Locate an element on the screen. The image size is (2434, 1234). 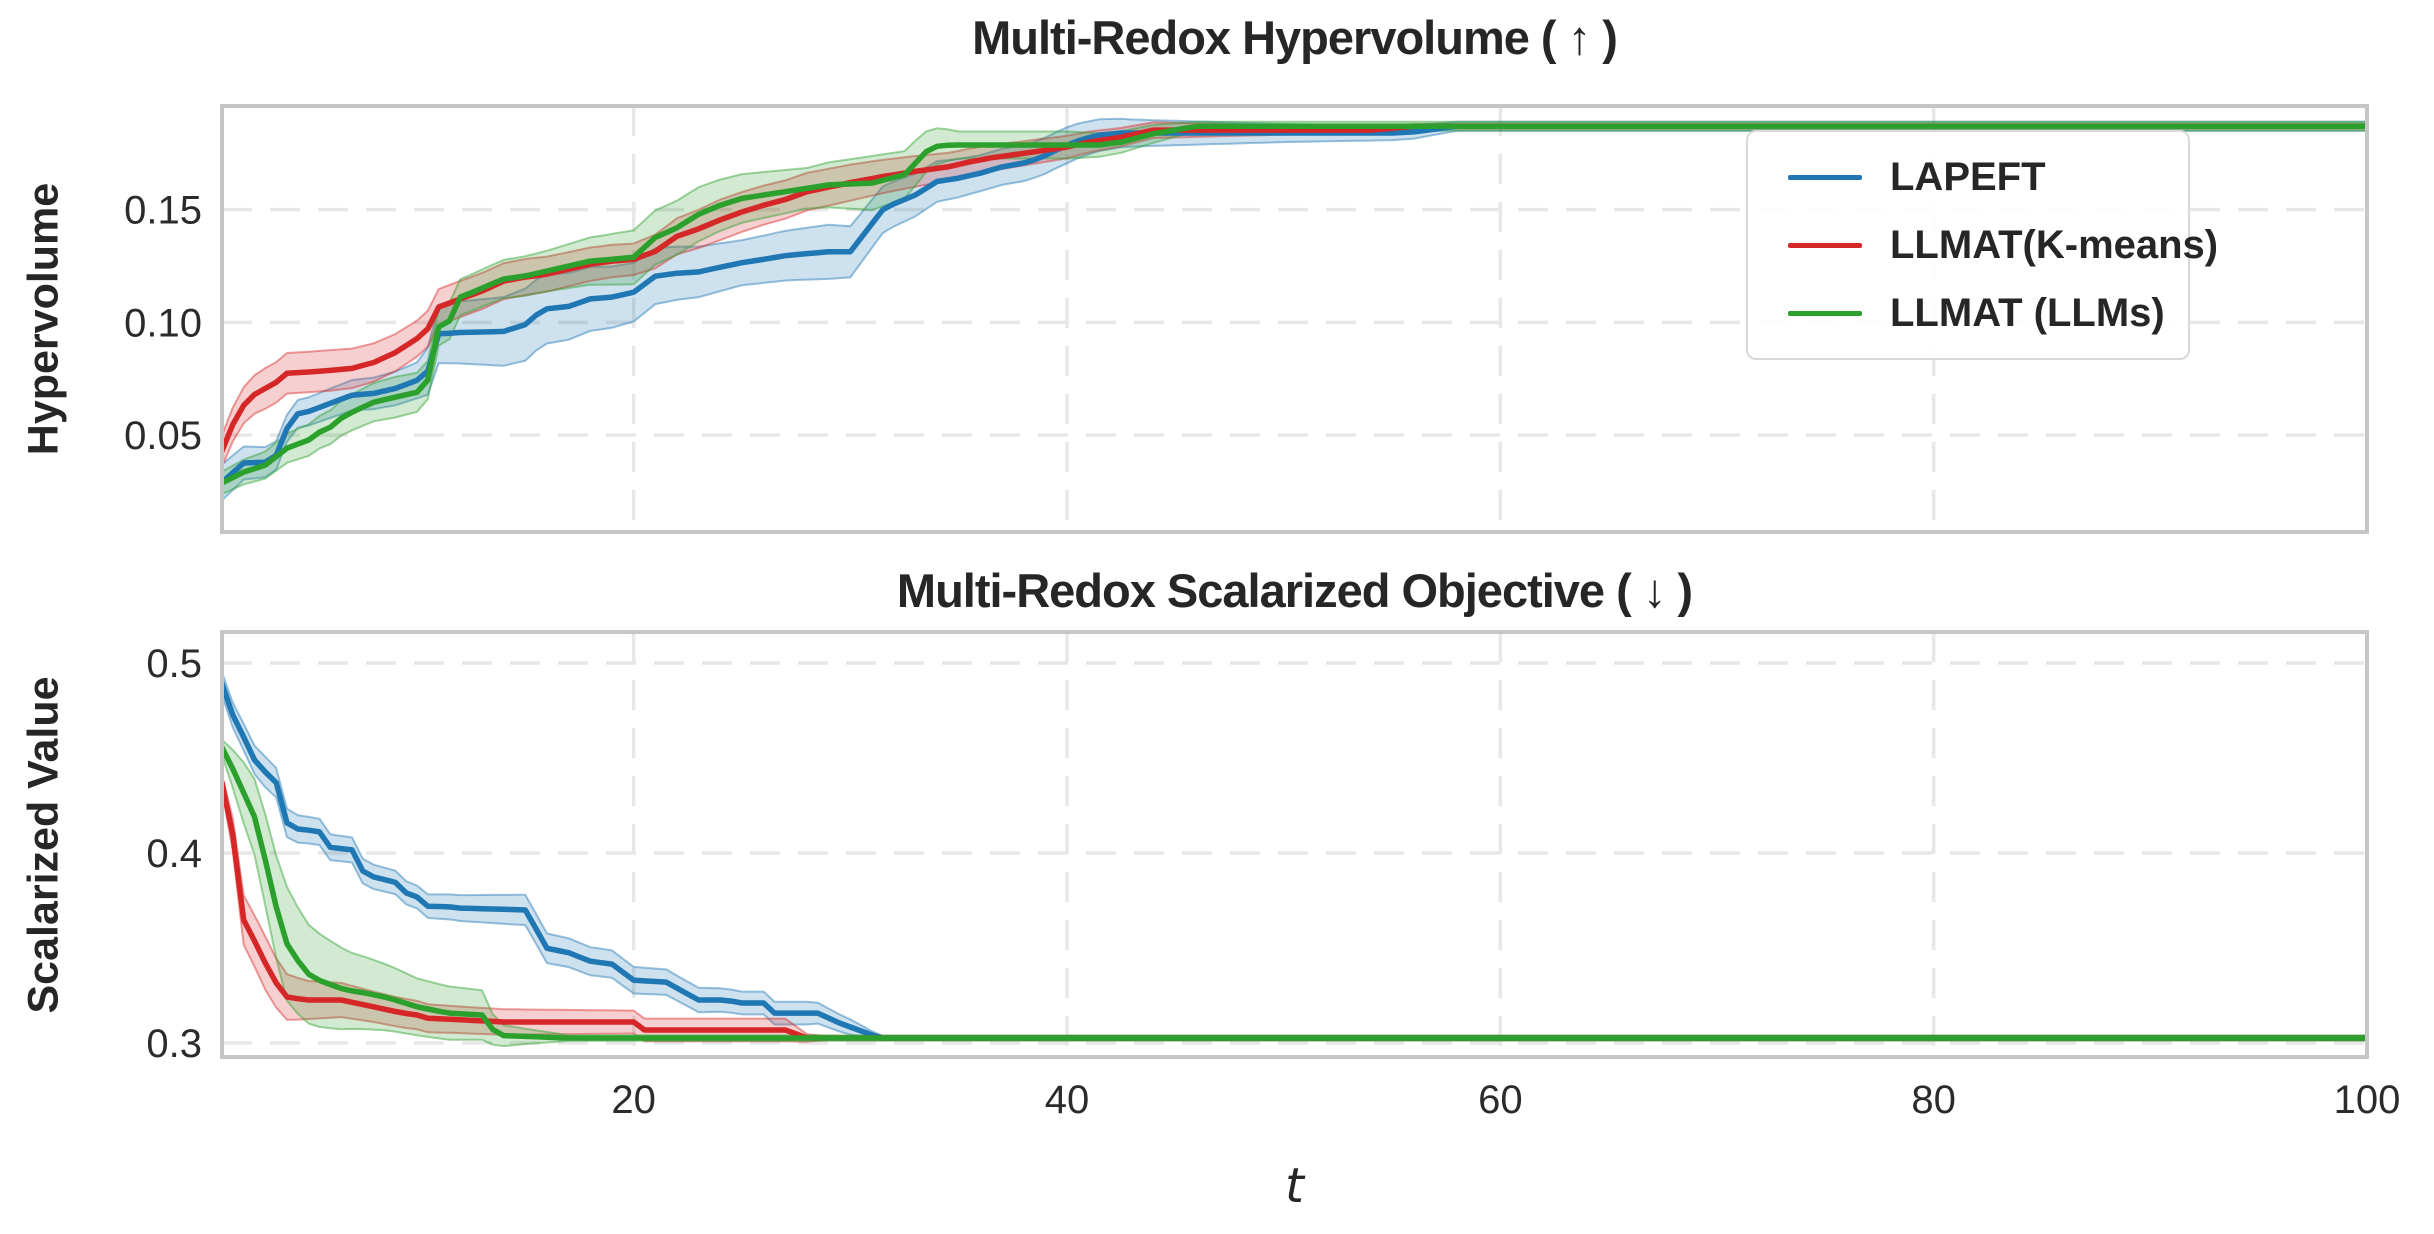
y-tick-label: 0.4 is located at coordinates (174, 854).